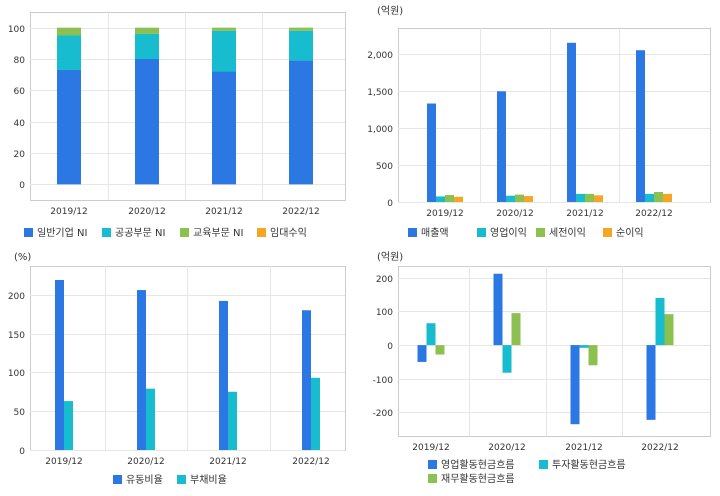 Image resolution: width=720 pixels, height=496 pixels. I want to click on legend-label: 재무활동현금흐름, so click(478, 478).